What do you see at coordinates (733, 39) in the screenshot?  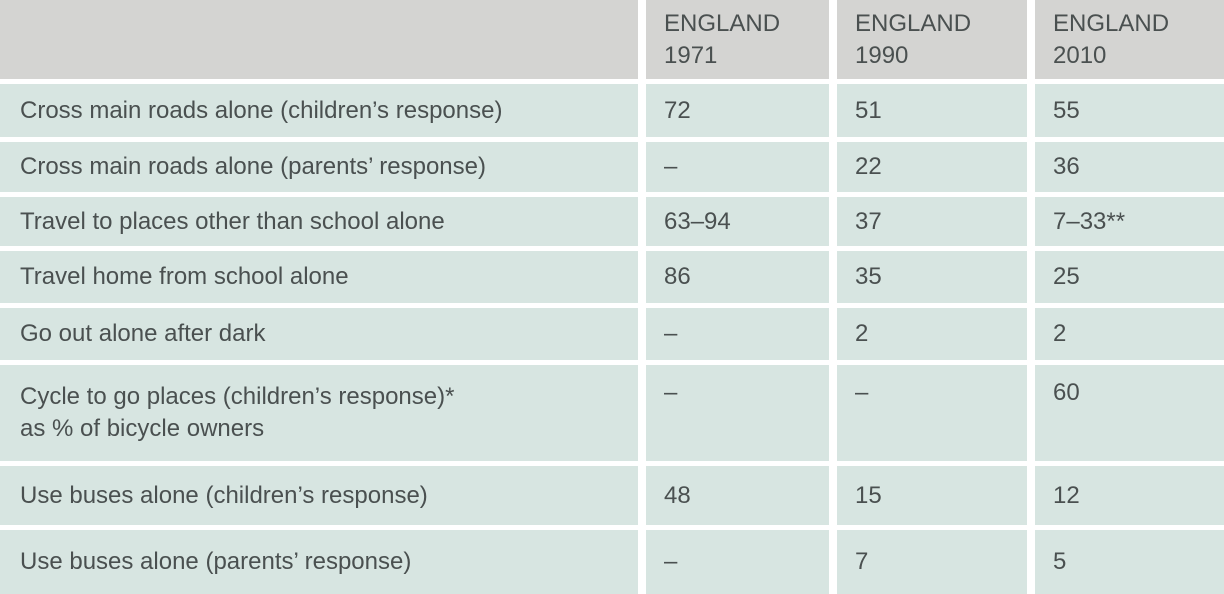 I see `col-header-england-1971: ENGLAND 1971` at bounding box center [733, 39].